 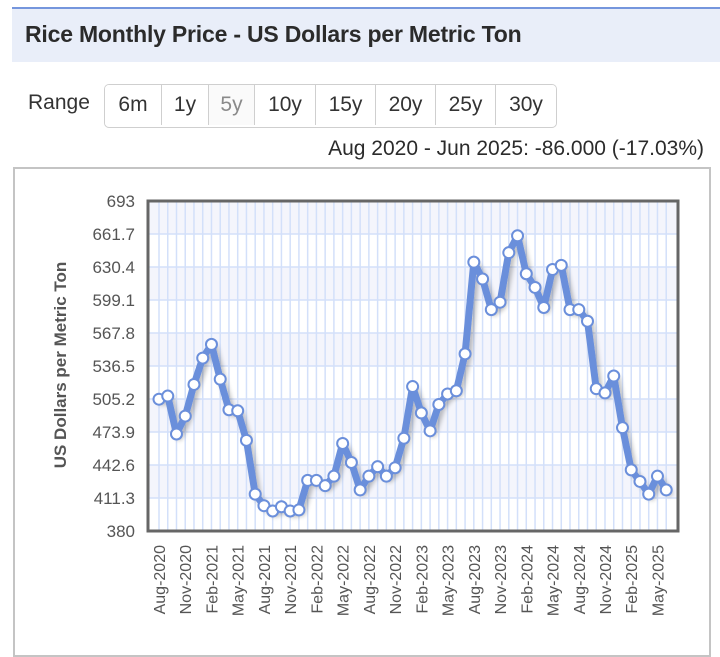 I want to click on y-tick-label: 661.7, so click(x=113, y=234).